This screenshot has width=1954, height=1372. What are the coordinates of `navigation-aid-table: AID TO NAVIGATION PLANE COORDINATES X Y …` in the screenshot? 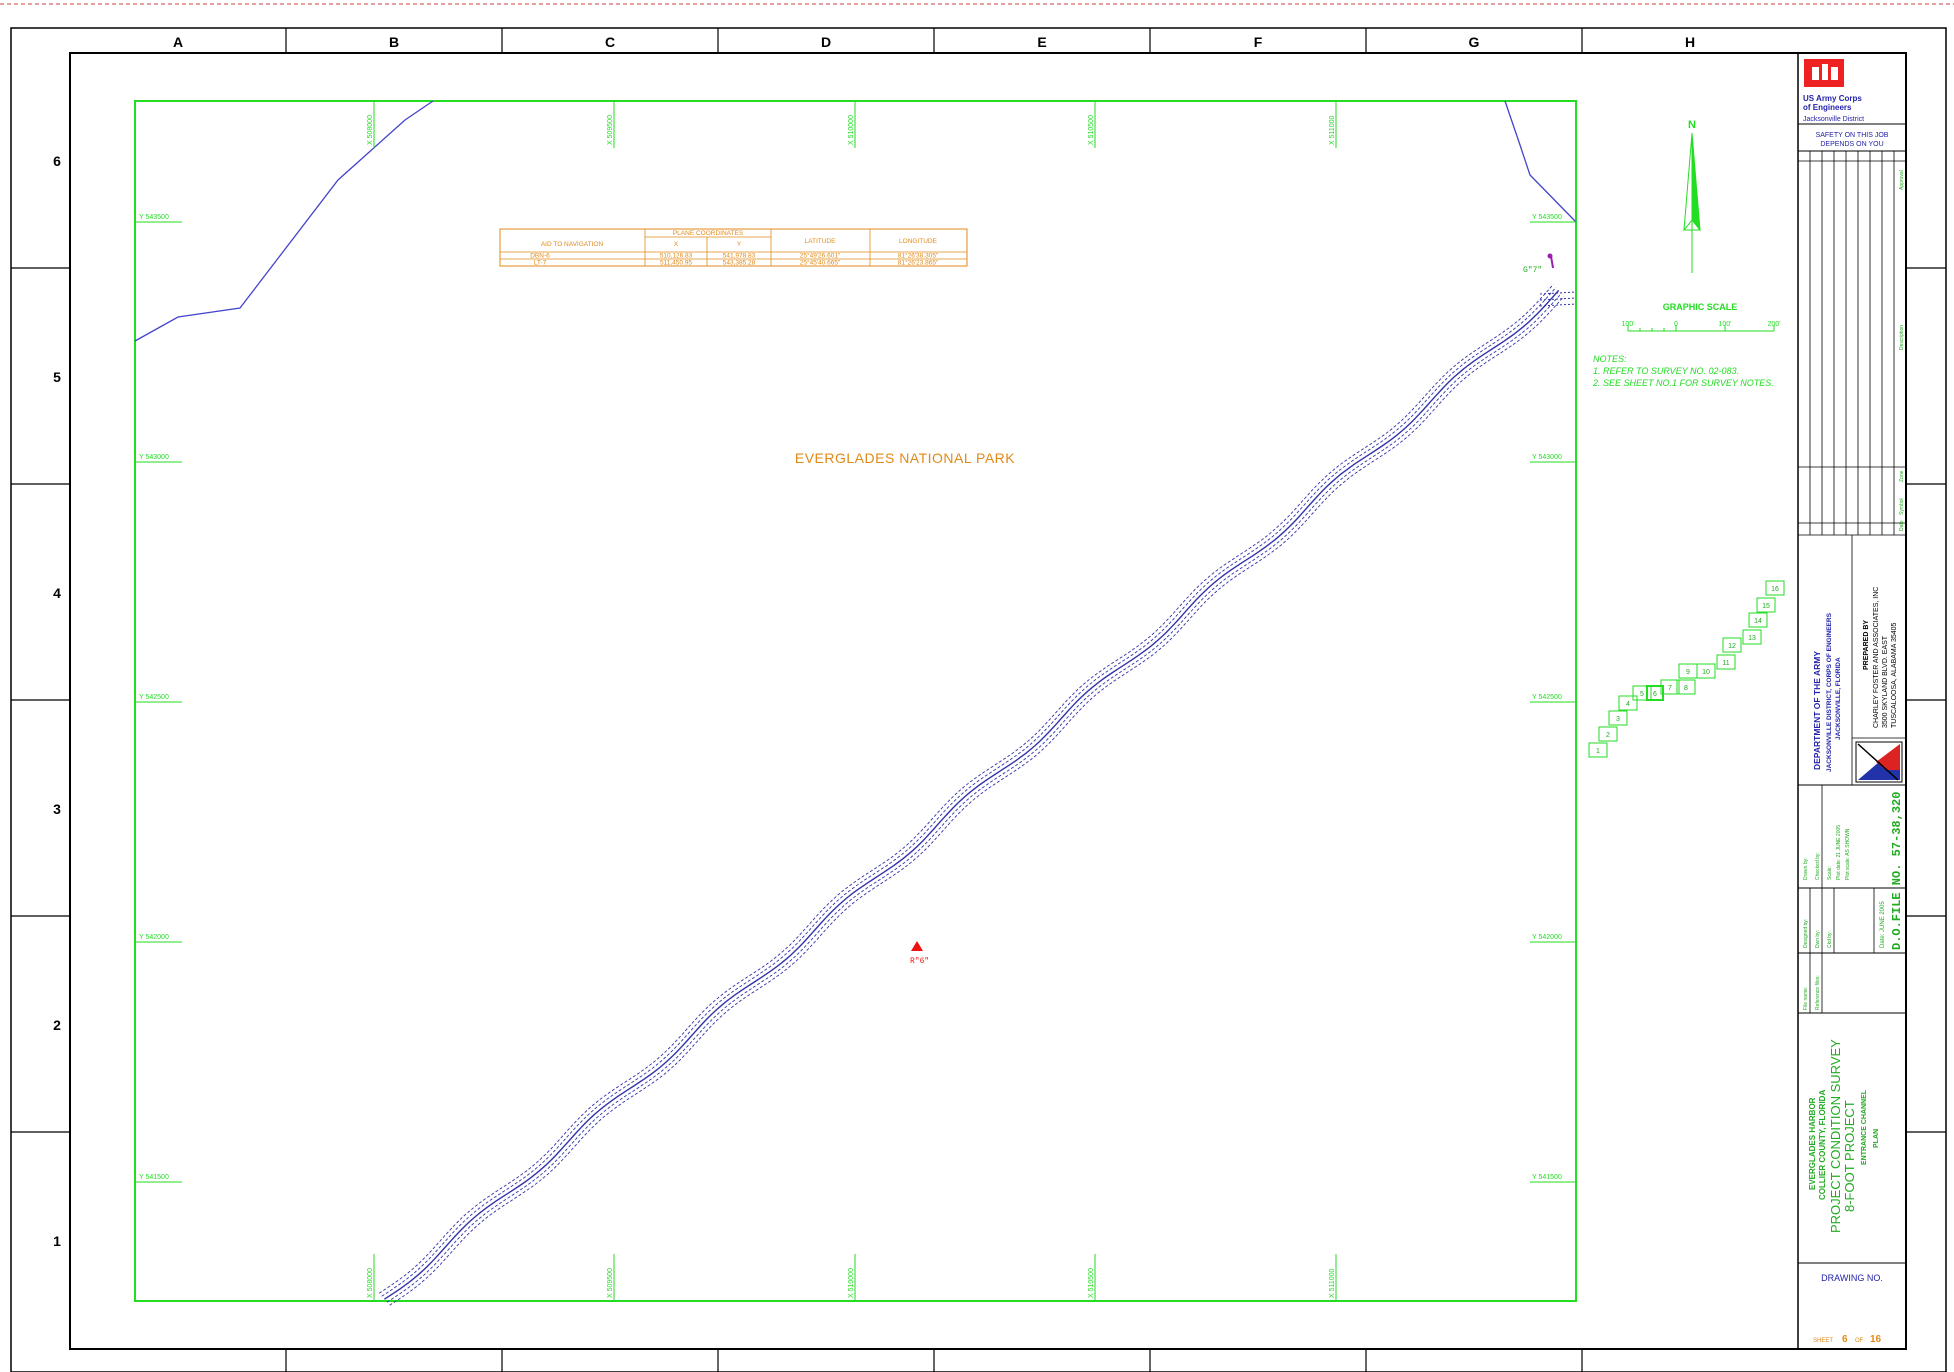 It's located at (733, 247).